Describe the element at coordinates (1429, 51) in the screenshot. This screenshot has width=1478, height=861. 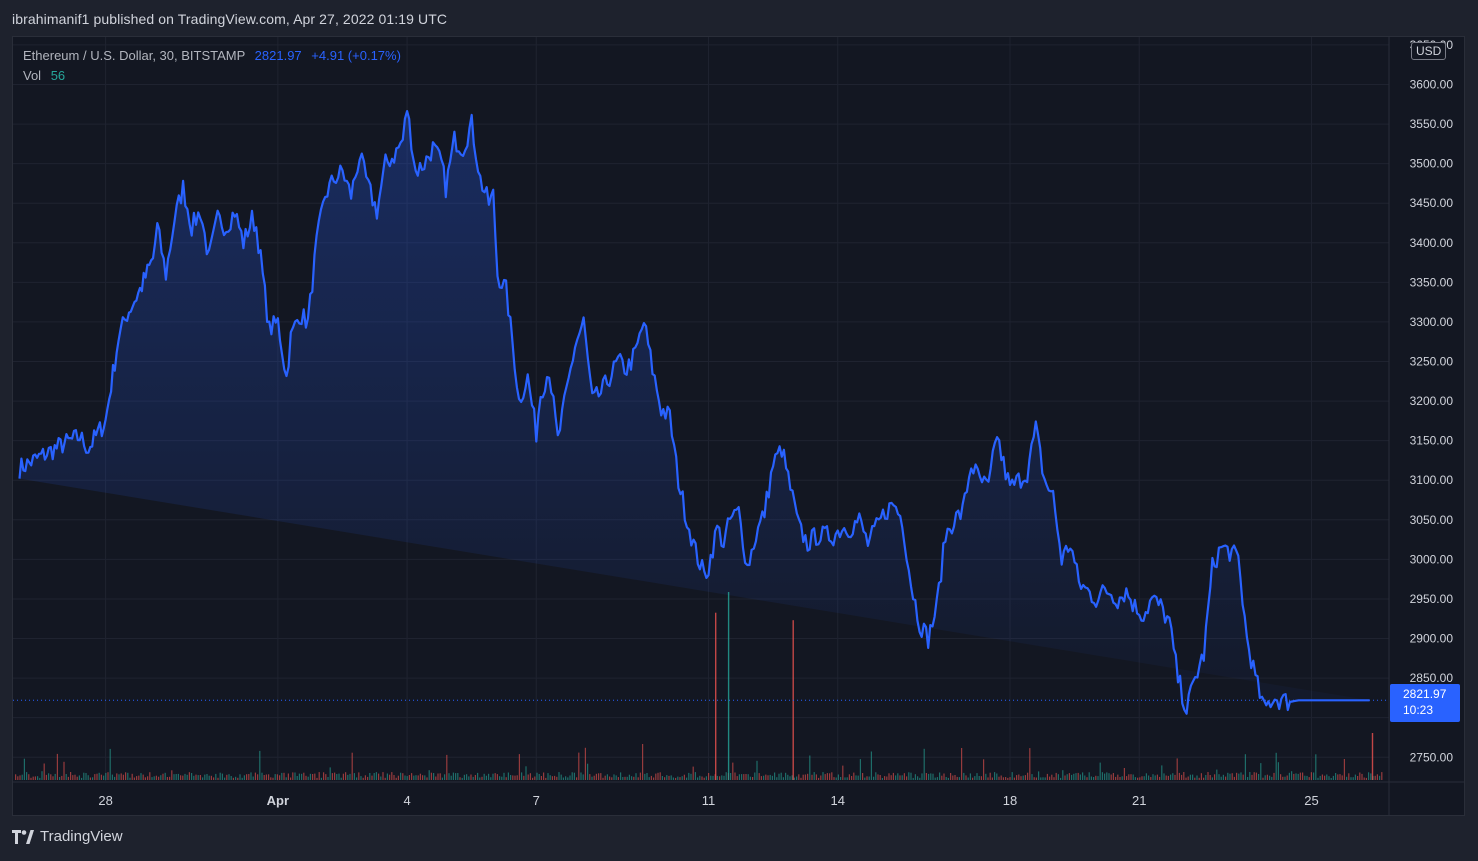
I see `currency-button: USD` at that location.